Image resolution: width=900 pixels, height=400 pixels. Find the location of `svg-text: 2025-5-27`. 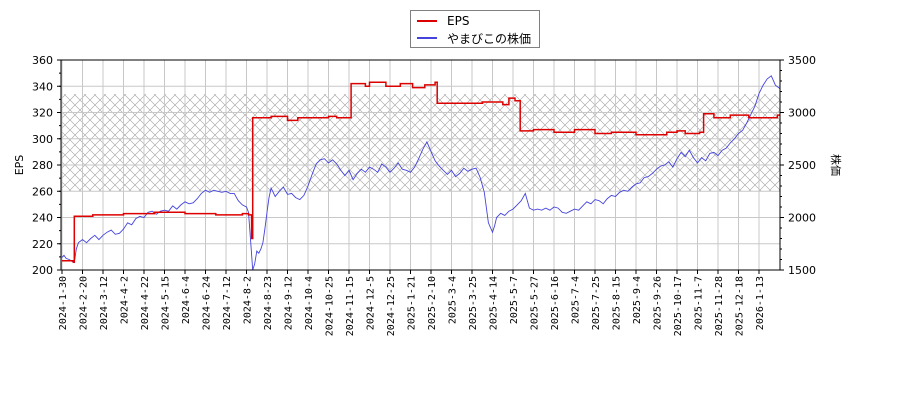

svg-text: 2025-5-27 is located at coordinates (535, 303).